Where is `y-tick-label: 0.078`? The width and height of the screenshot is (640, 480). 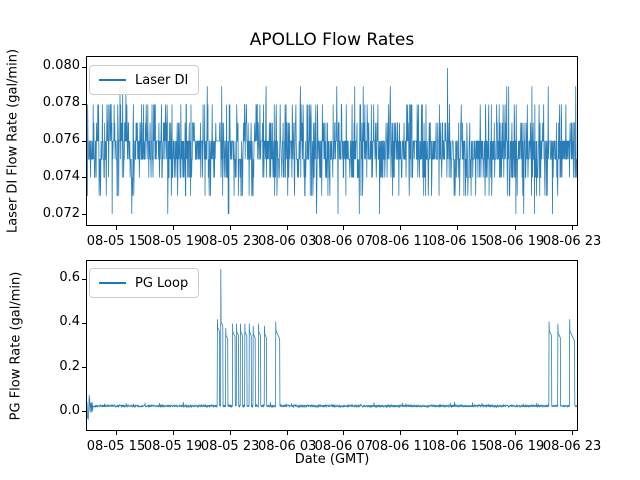 y-tick-label: 0.078 is located at coordinates (61, 103).